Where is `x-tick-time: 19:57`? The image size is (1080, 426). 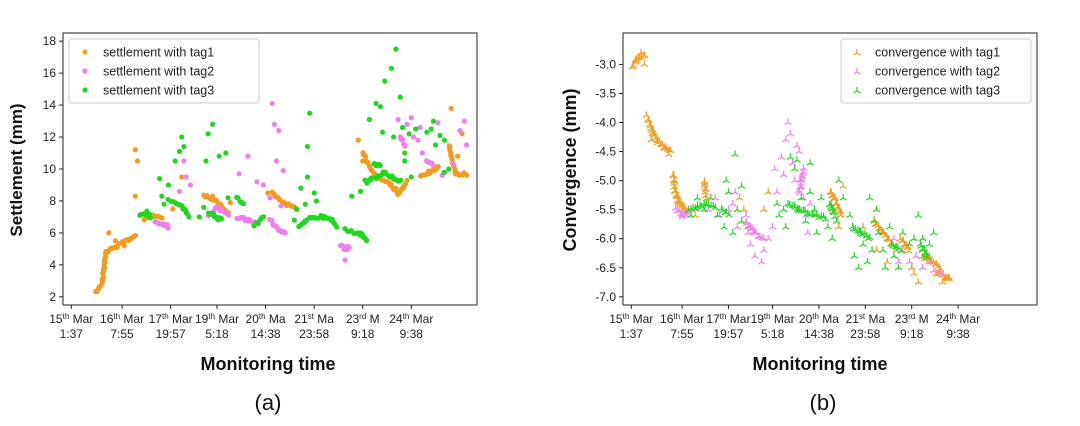 x-tick-time: 19:57 is located at coordinates (171, 334).